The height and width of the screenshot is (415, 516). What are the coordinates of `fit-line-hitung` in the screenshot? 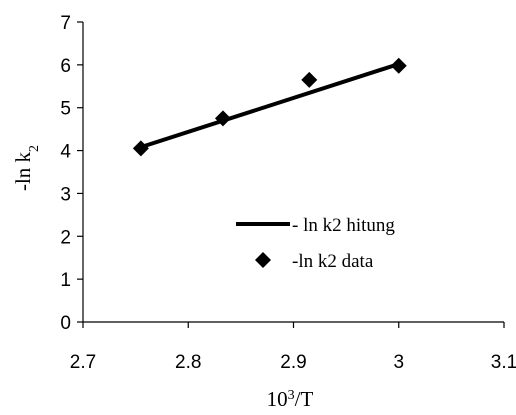 It's located at (269, 106).